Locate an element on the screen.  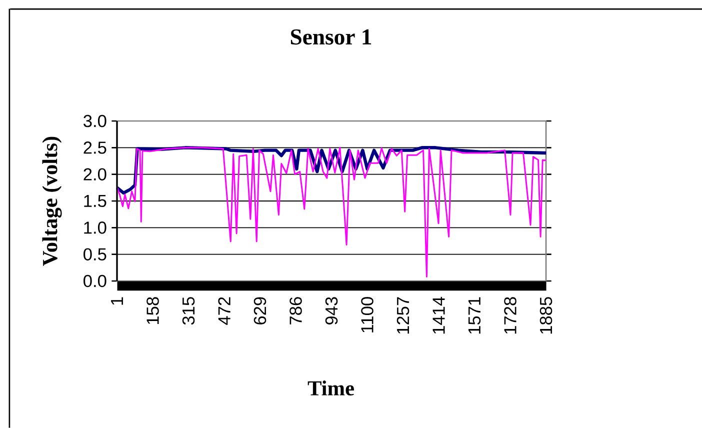
x-tick-label: 1414 is located at coordinates (438, 315).